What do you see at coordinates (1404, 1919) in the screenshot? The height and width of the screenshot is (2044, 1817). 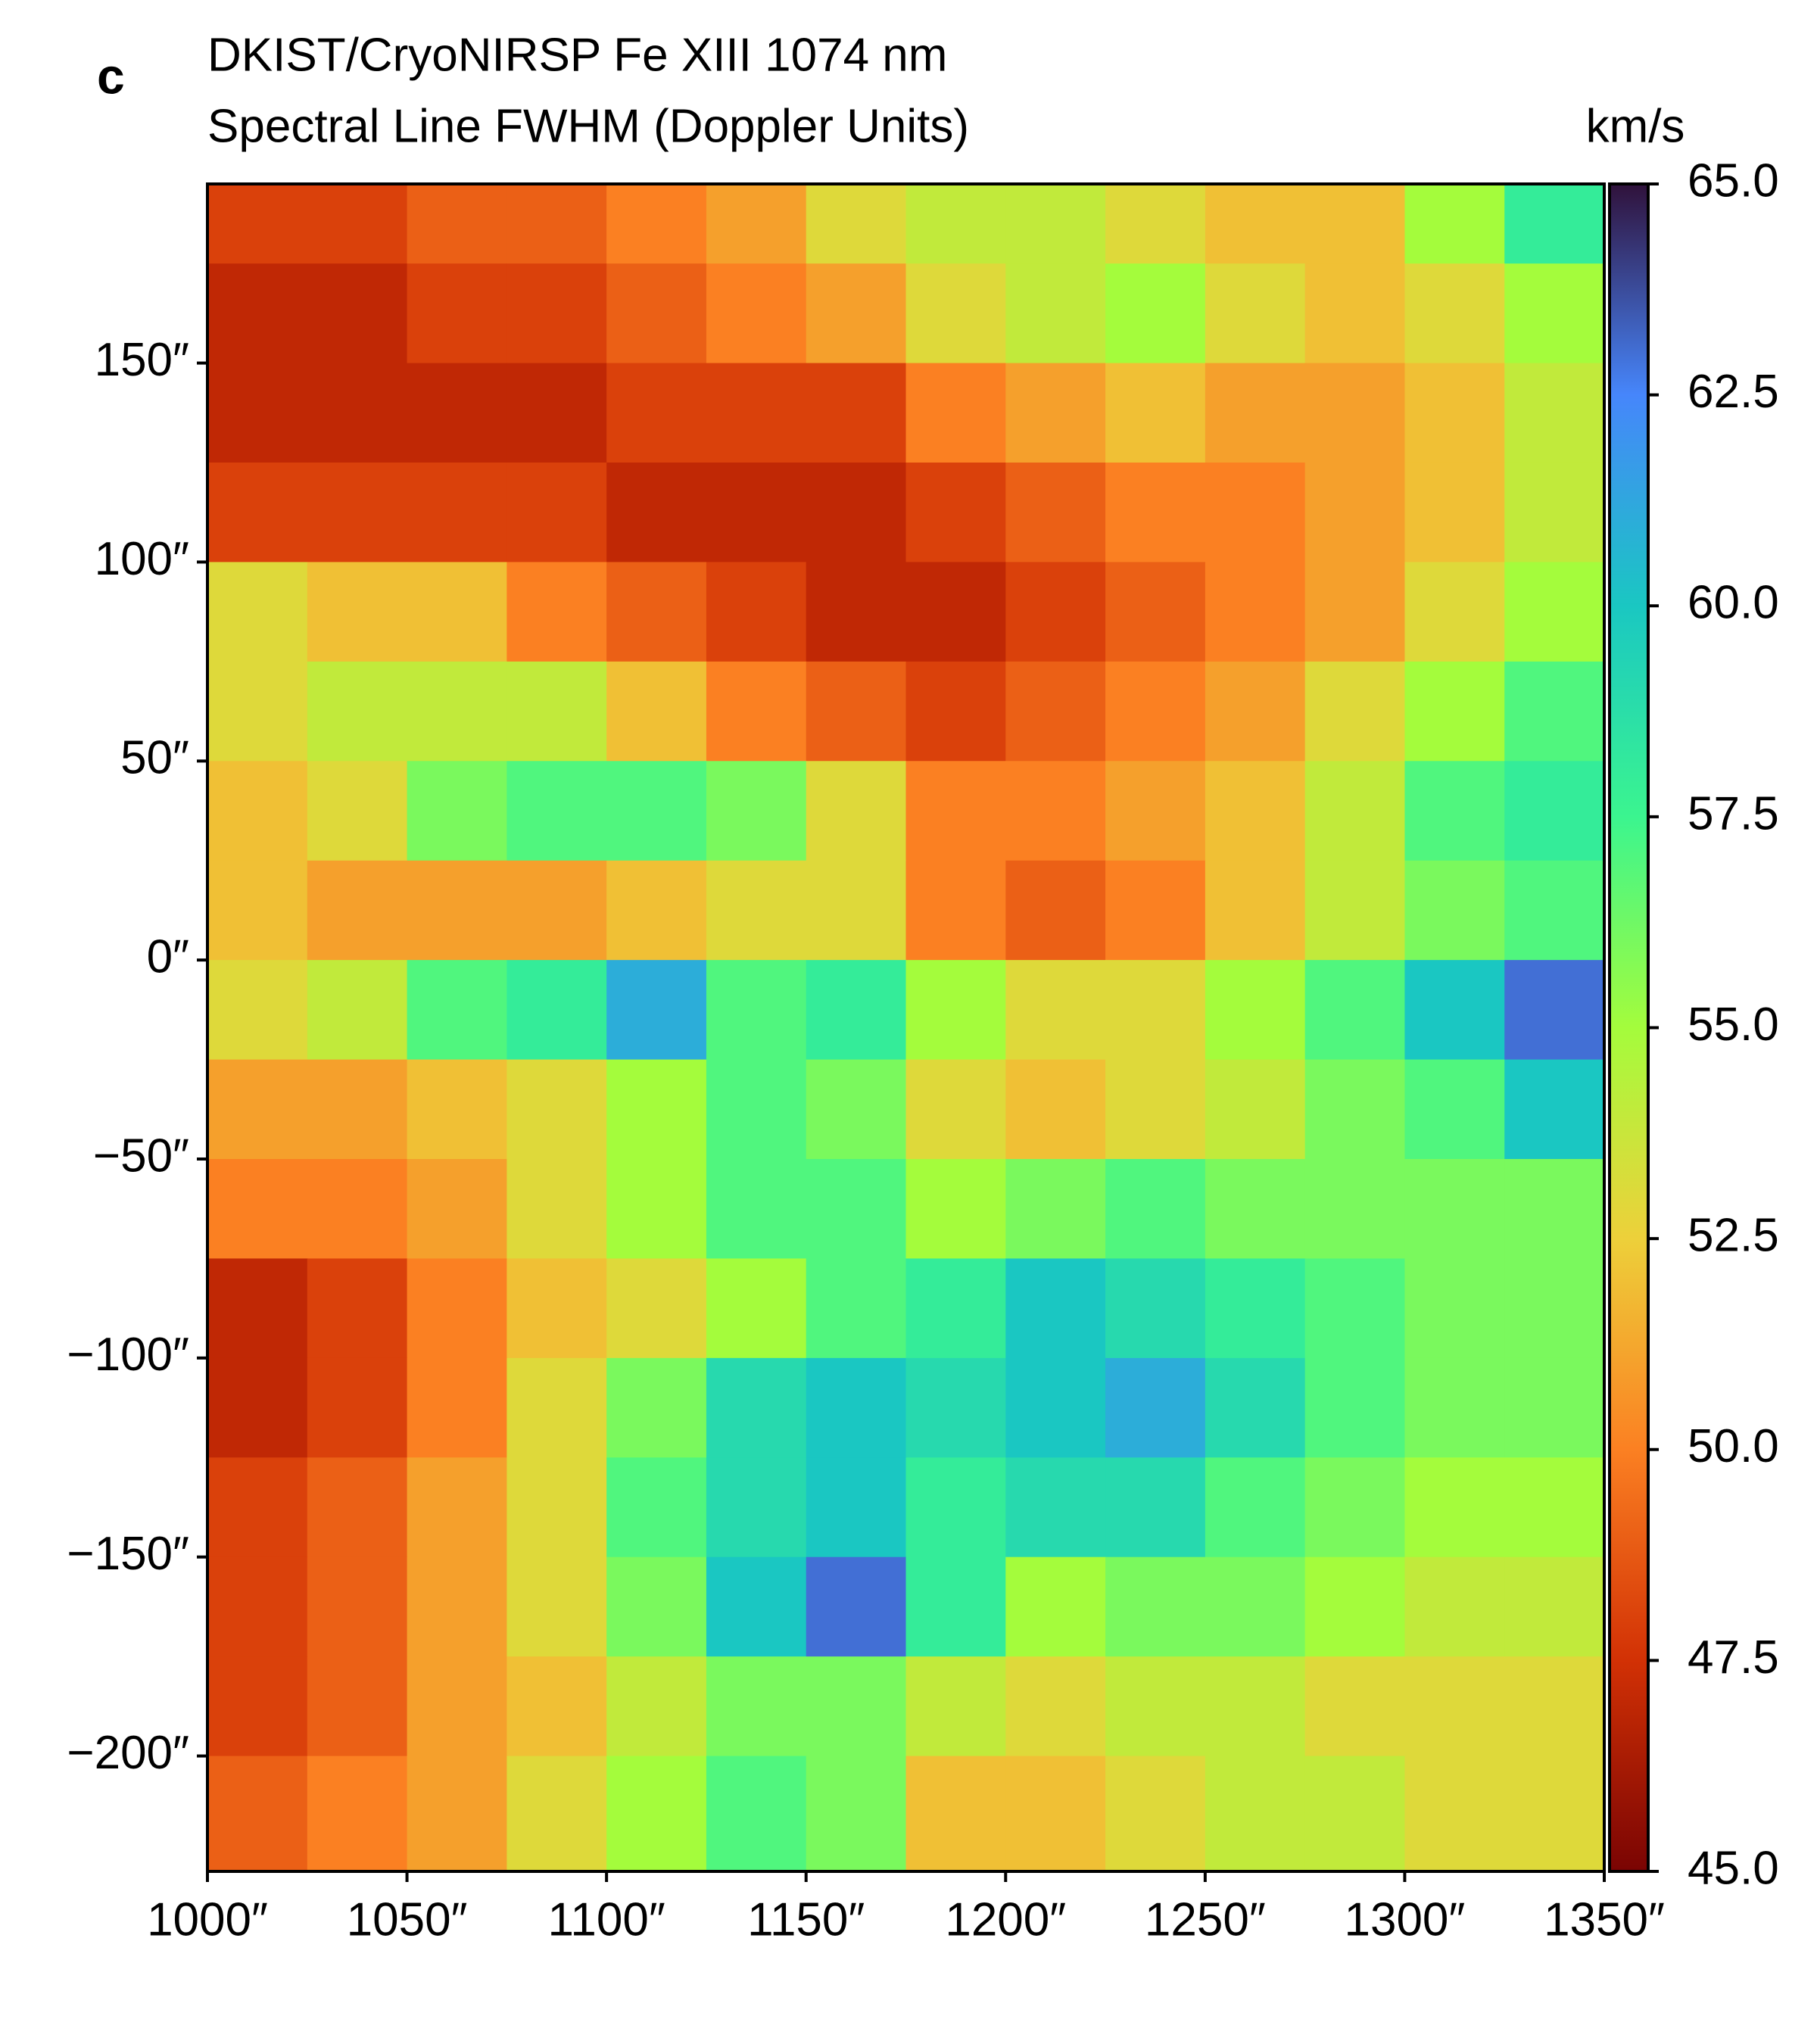 I see `x-tick-label: 1300″` at bounding box center [1404, 1919].